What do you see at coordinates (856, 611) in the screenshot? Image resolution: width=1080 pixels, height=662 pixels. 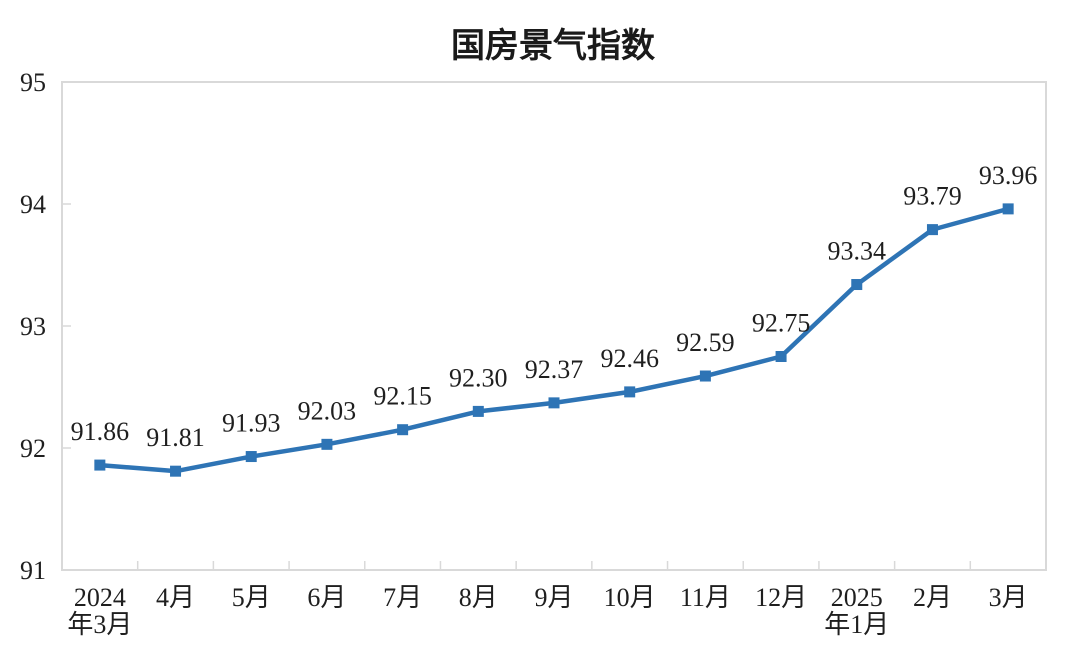 I see `x-axis-label: 2025 年1月` at bounding box center [856, 611].